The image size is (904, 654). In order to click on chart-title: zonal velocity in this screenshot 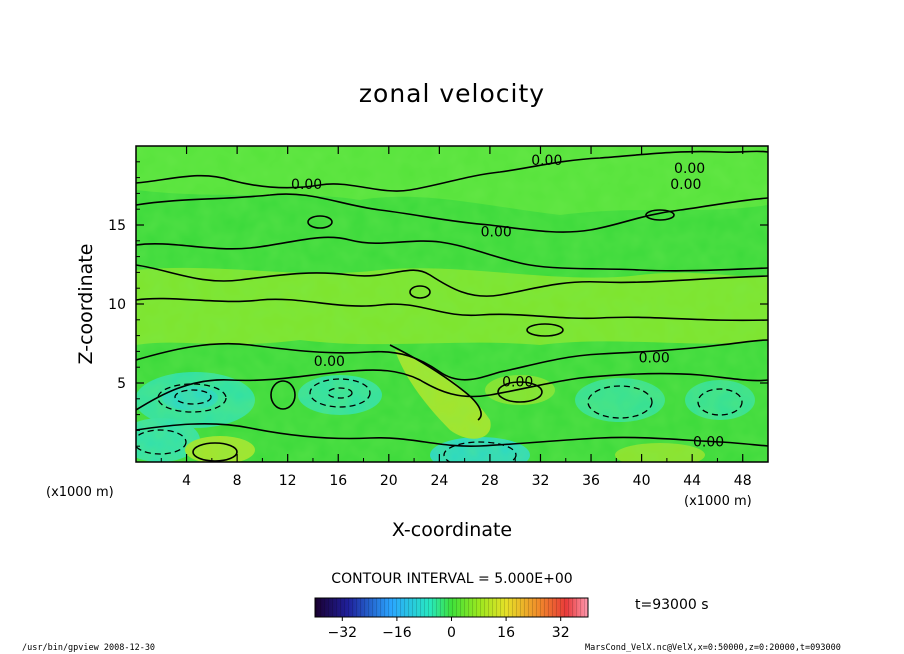, I will do `click(452, 93)`.